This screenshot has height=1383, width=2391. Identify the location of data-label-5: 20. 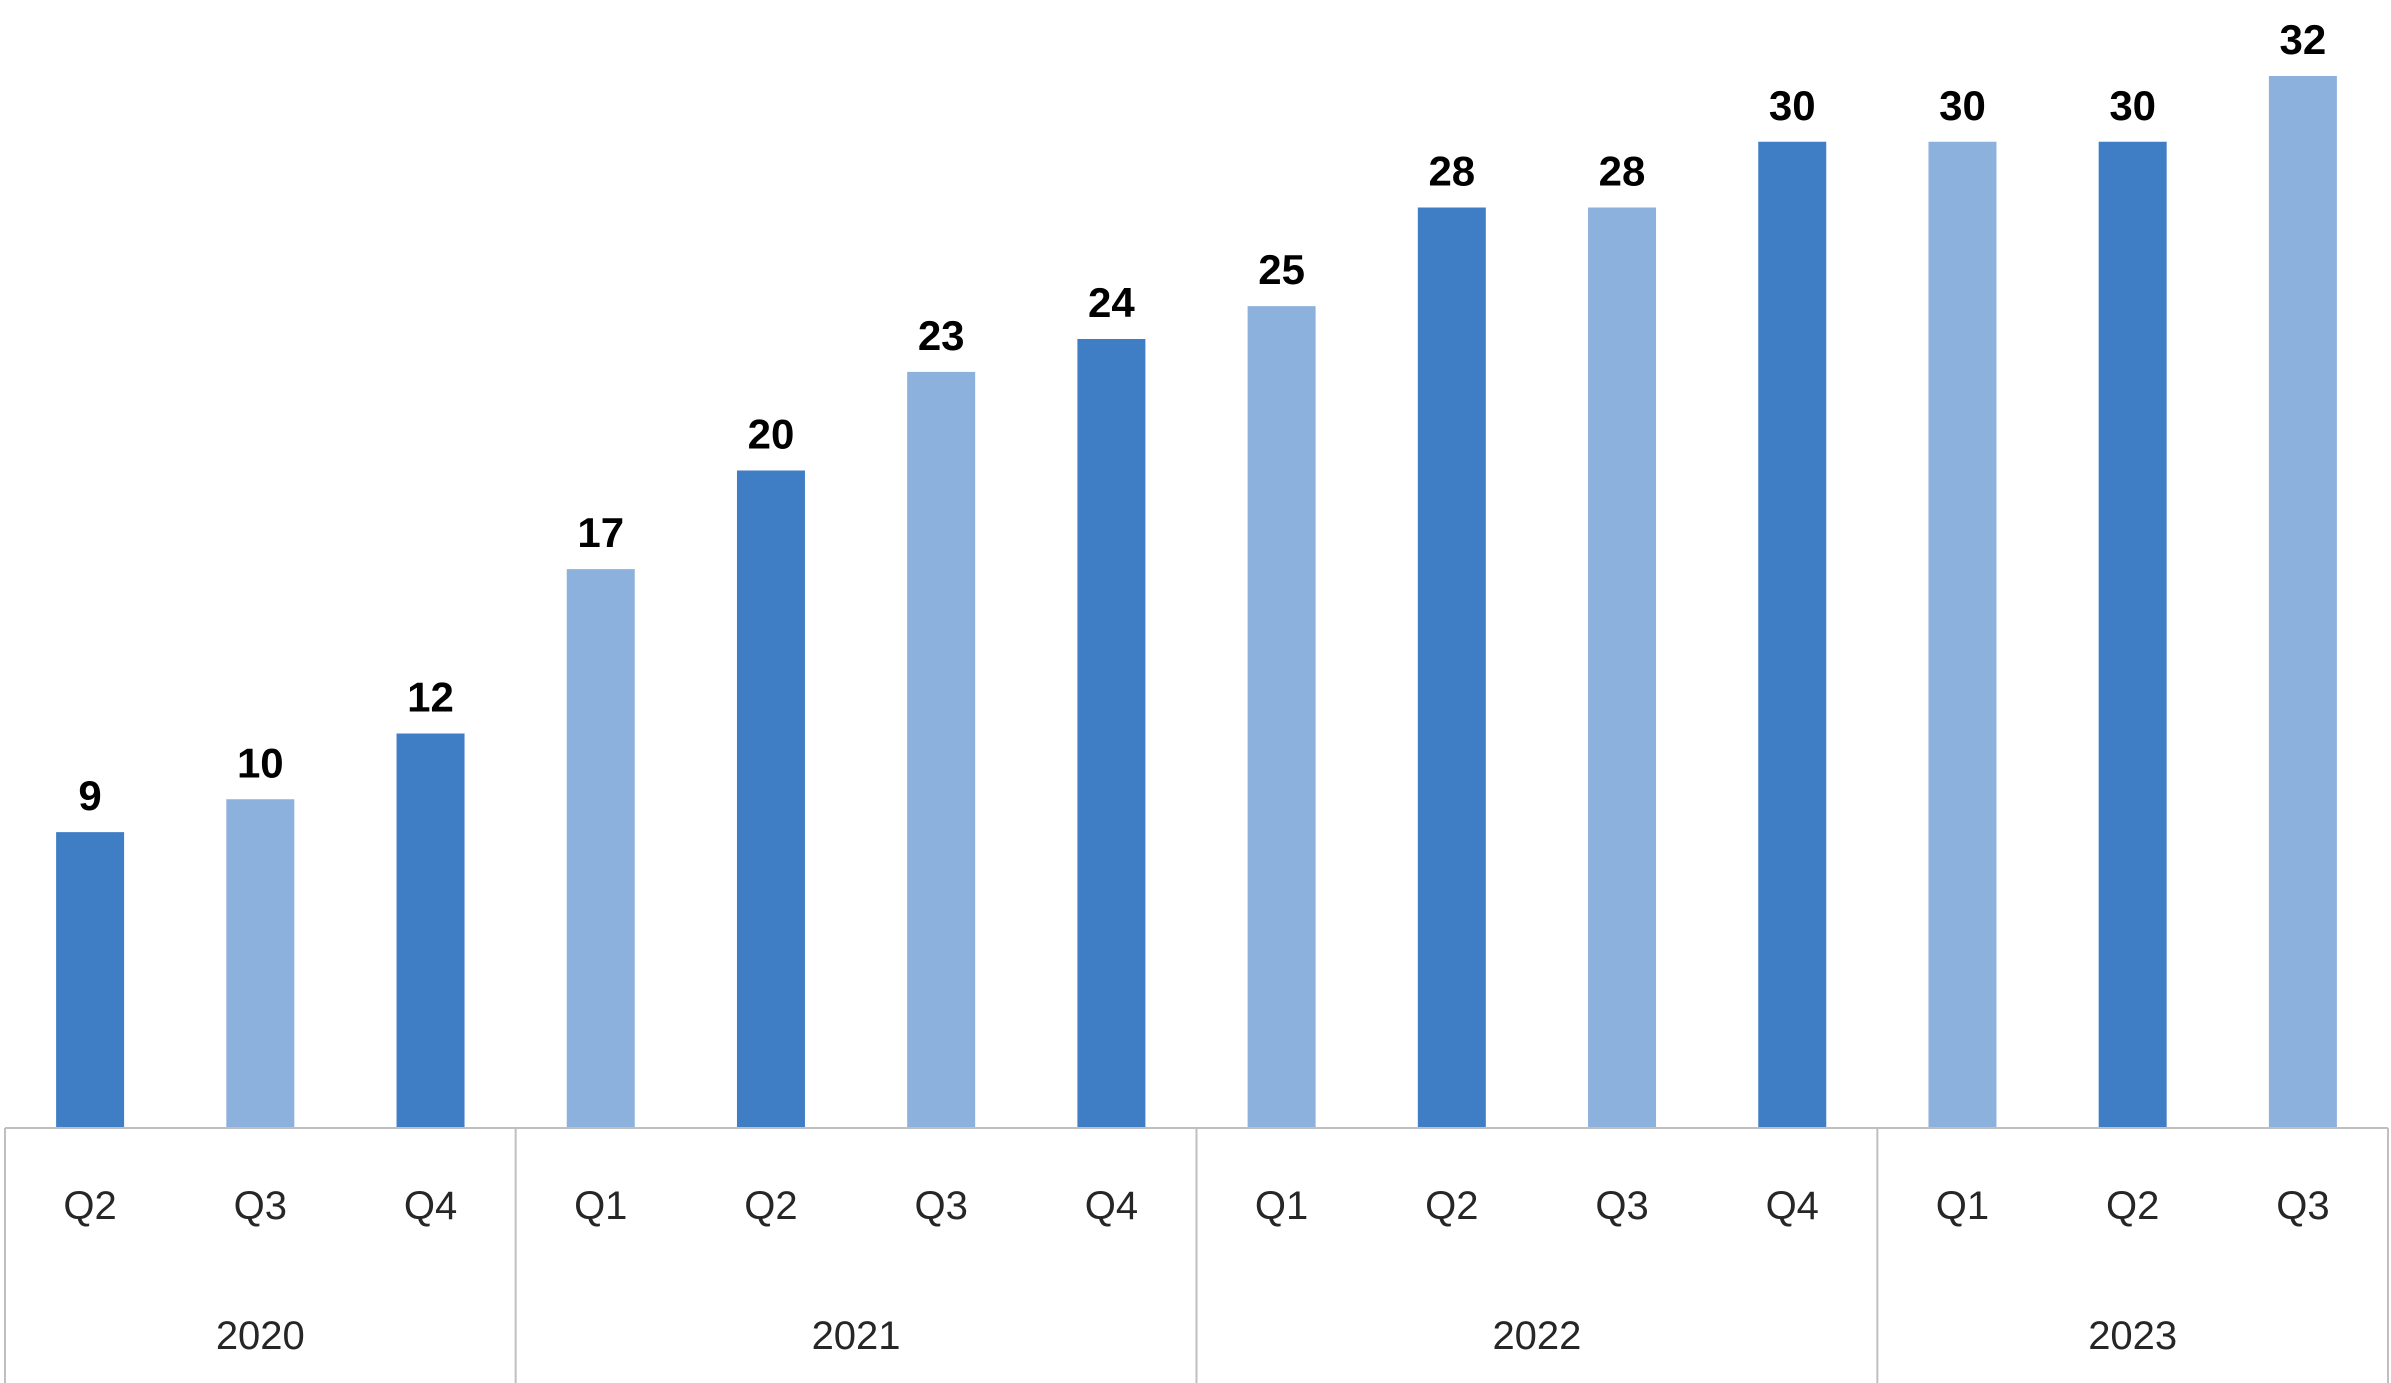
(771, 434).